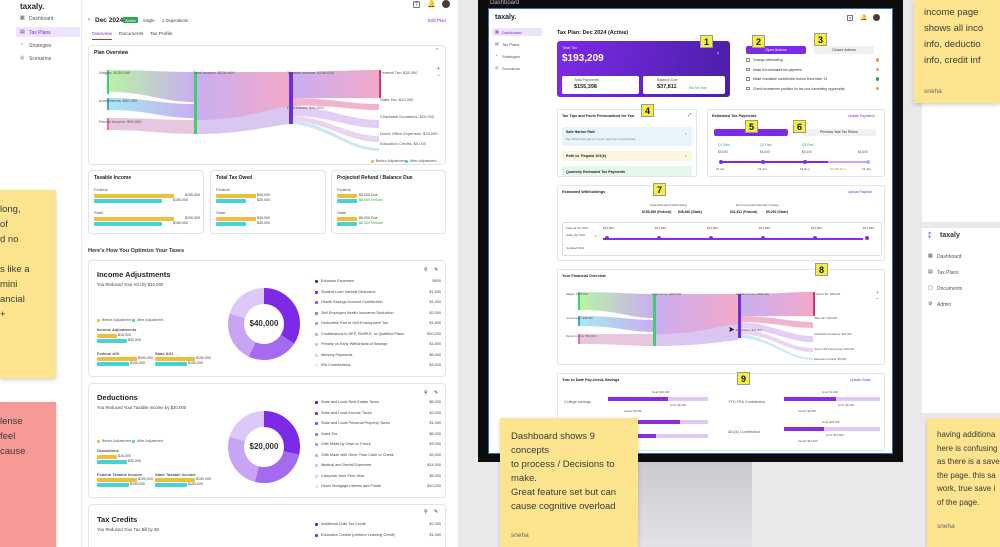  Describe the element at coordinates (203, 358) in the screenshot. I see `before-value: $190,000` at that location.